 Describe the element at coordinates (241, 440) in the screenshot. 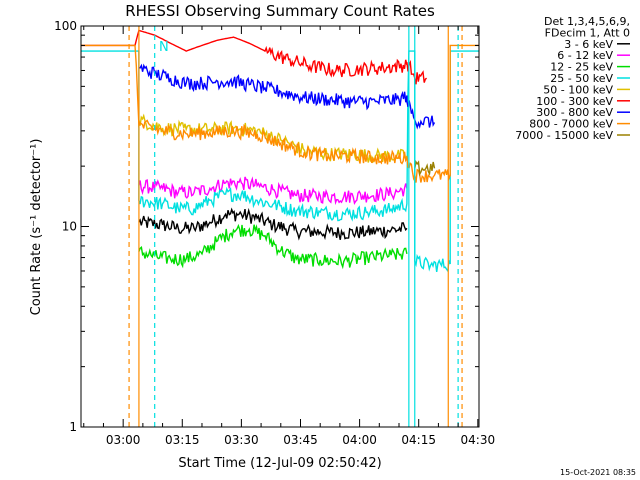

I see `x-tick-label: 03:30` at that location.